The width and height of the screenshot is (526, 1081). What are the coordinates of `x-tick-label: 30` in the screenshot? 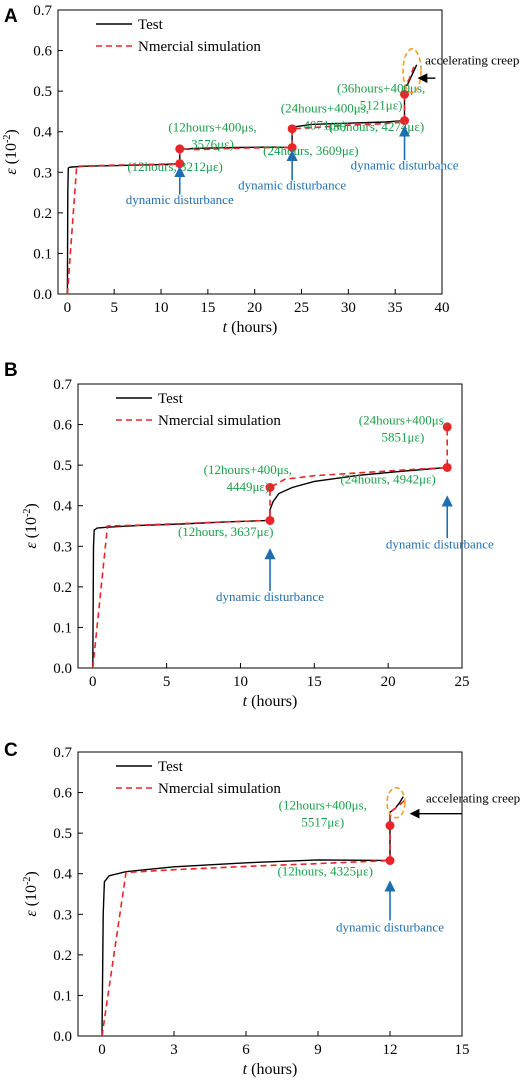 It's located at (348, 308).